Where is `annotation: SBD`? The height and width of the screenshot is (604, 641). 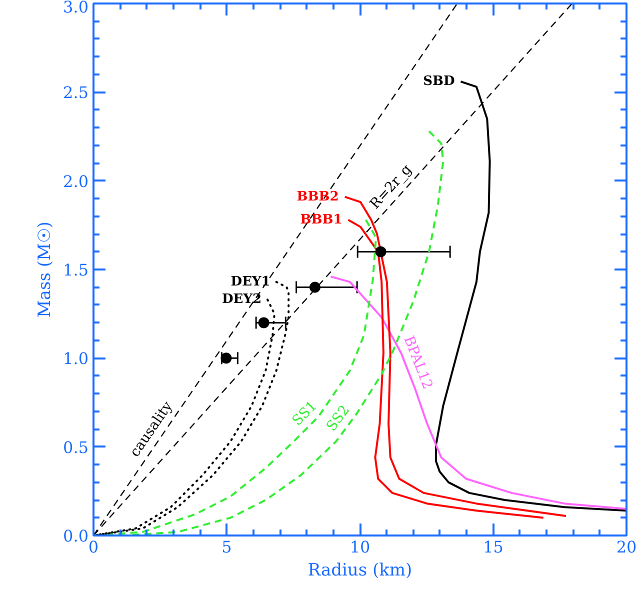
annotation: SBD is located at coordinates (439, 82).